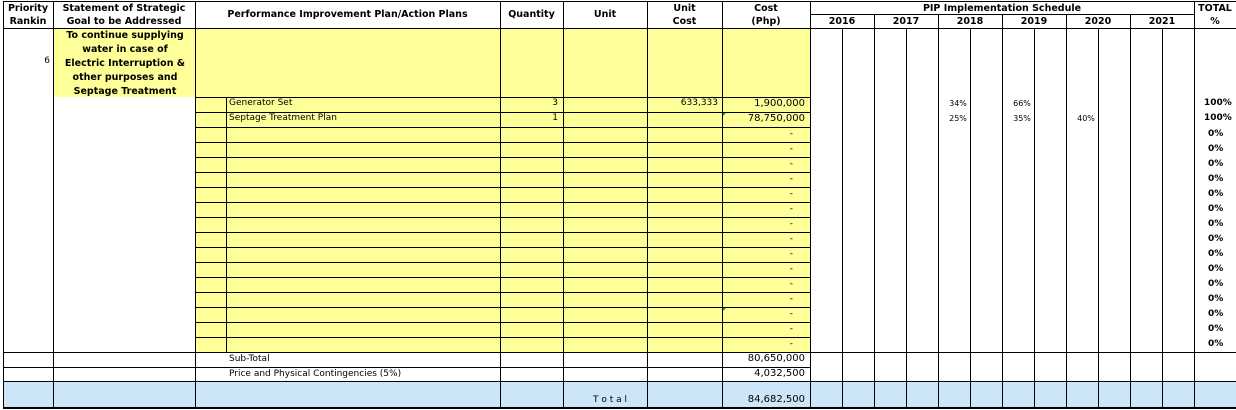  Describe the element at coordinates (555, 103) in the screenshot. I see `item-qty: 3` at that location.